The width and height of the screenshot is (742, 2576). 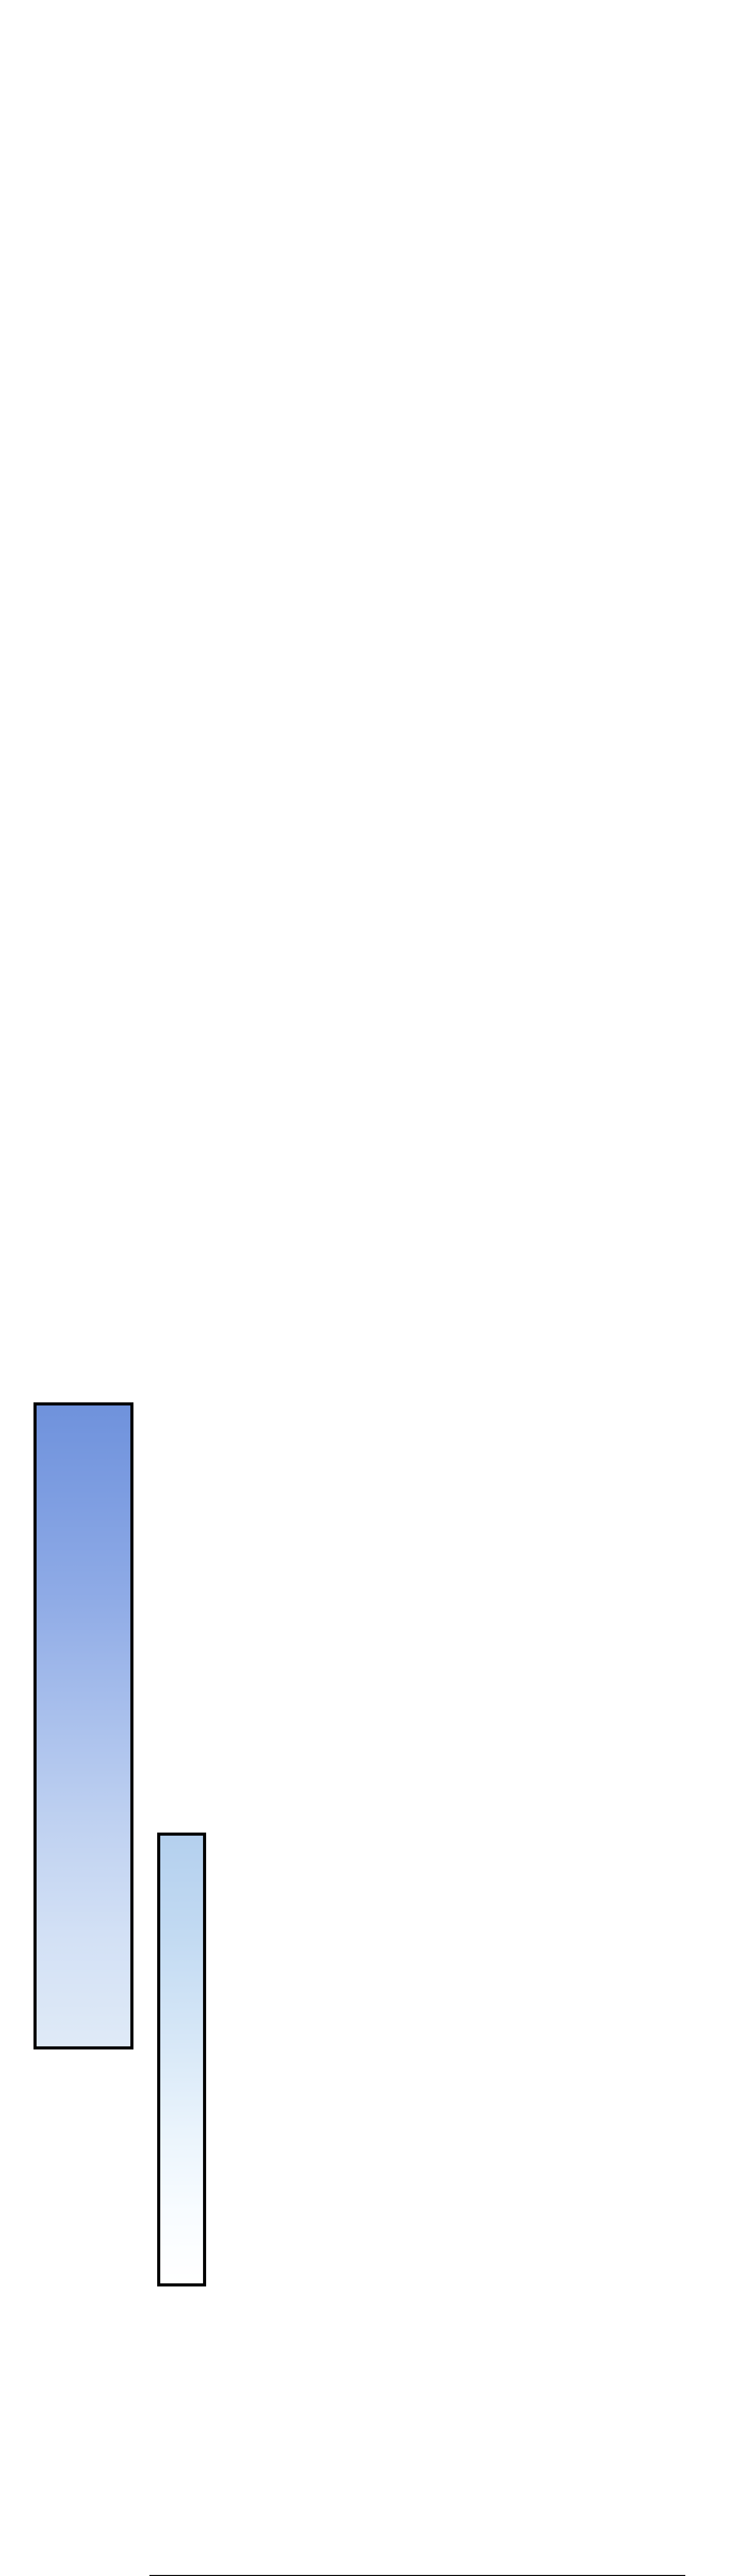 I want to click on panel-sky-gradient-narrow, so click(x=181, y=2059).